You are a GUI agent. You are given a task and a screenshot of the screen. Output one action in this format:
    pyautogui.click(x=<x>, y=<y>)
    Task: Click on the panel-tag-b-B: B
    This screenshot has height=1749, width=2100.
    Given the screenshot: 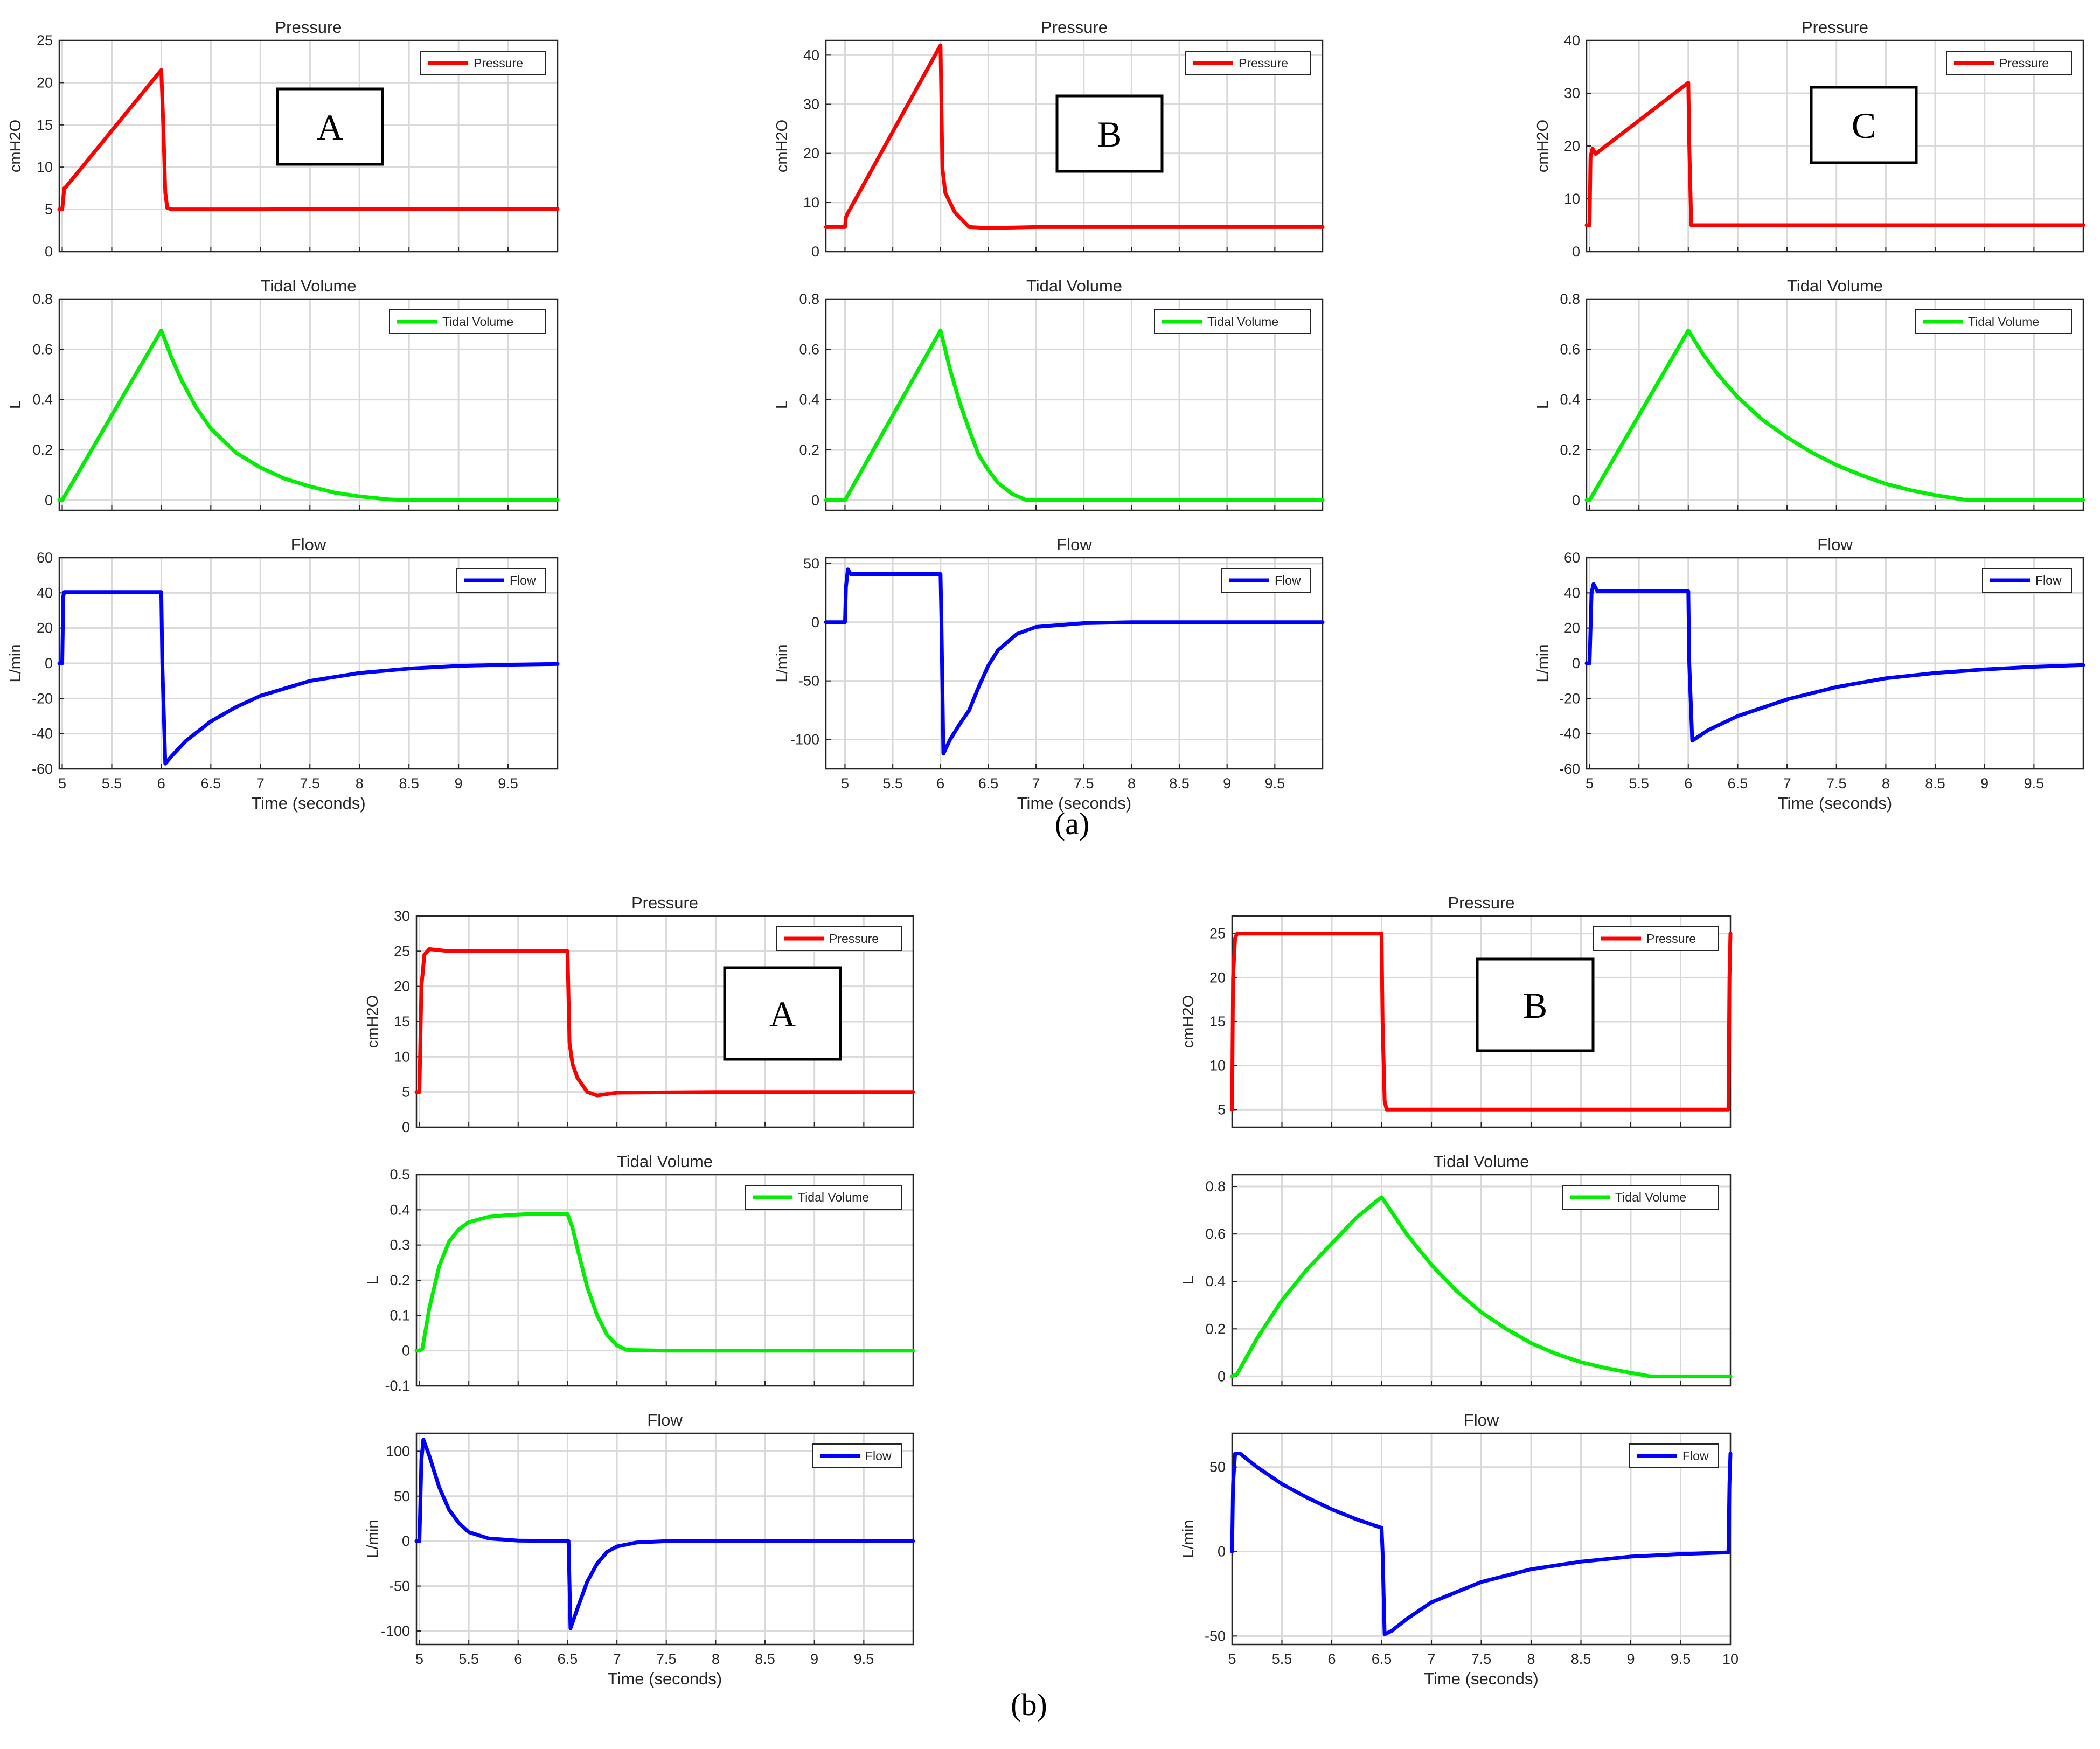 What is the action you would take?
    pyautogui.click(x=1536, y=1005)
    